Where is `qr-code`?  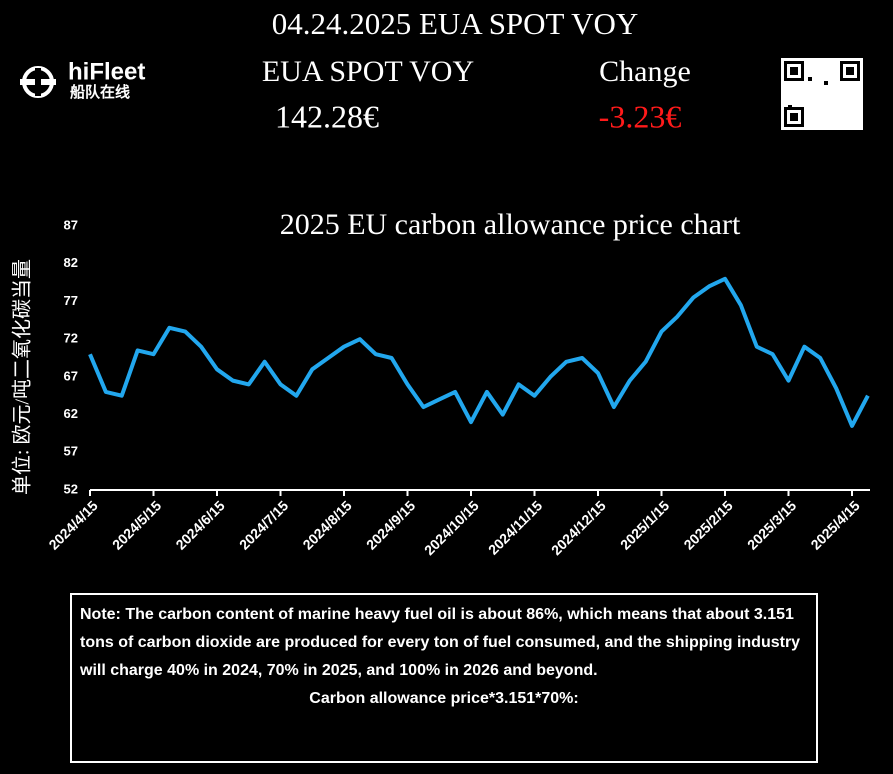 qr-code is located at coordinates (822, 94).